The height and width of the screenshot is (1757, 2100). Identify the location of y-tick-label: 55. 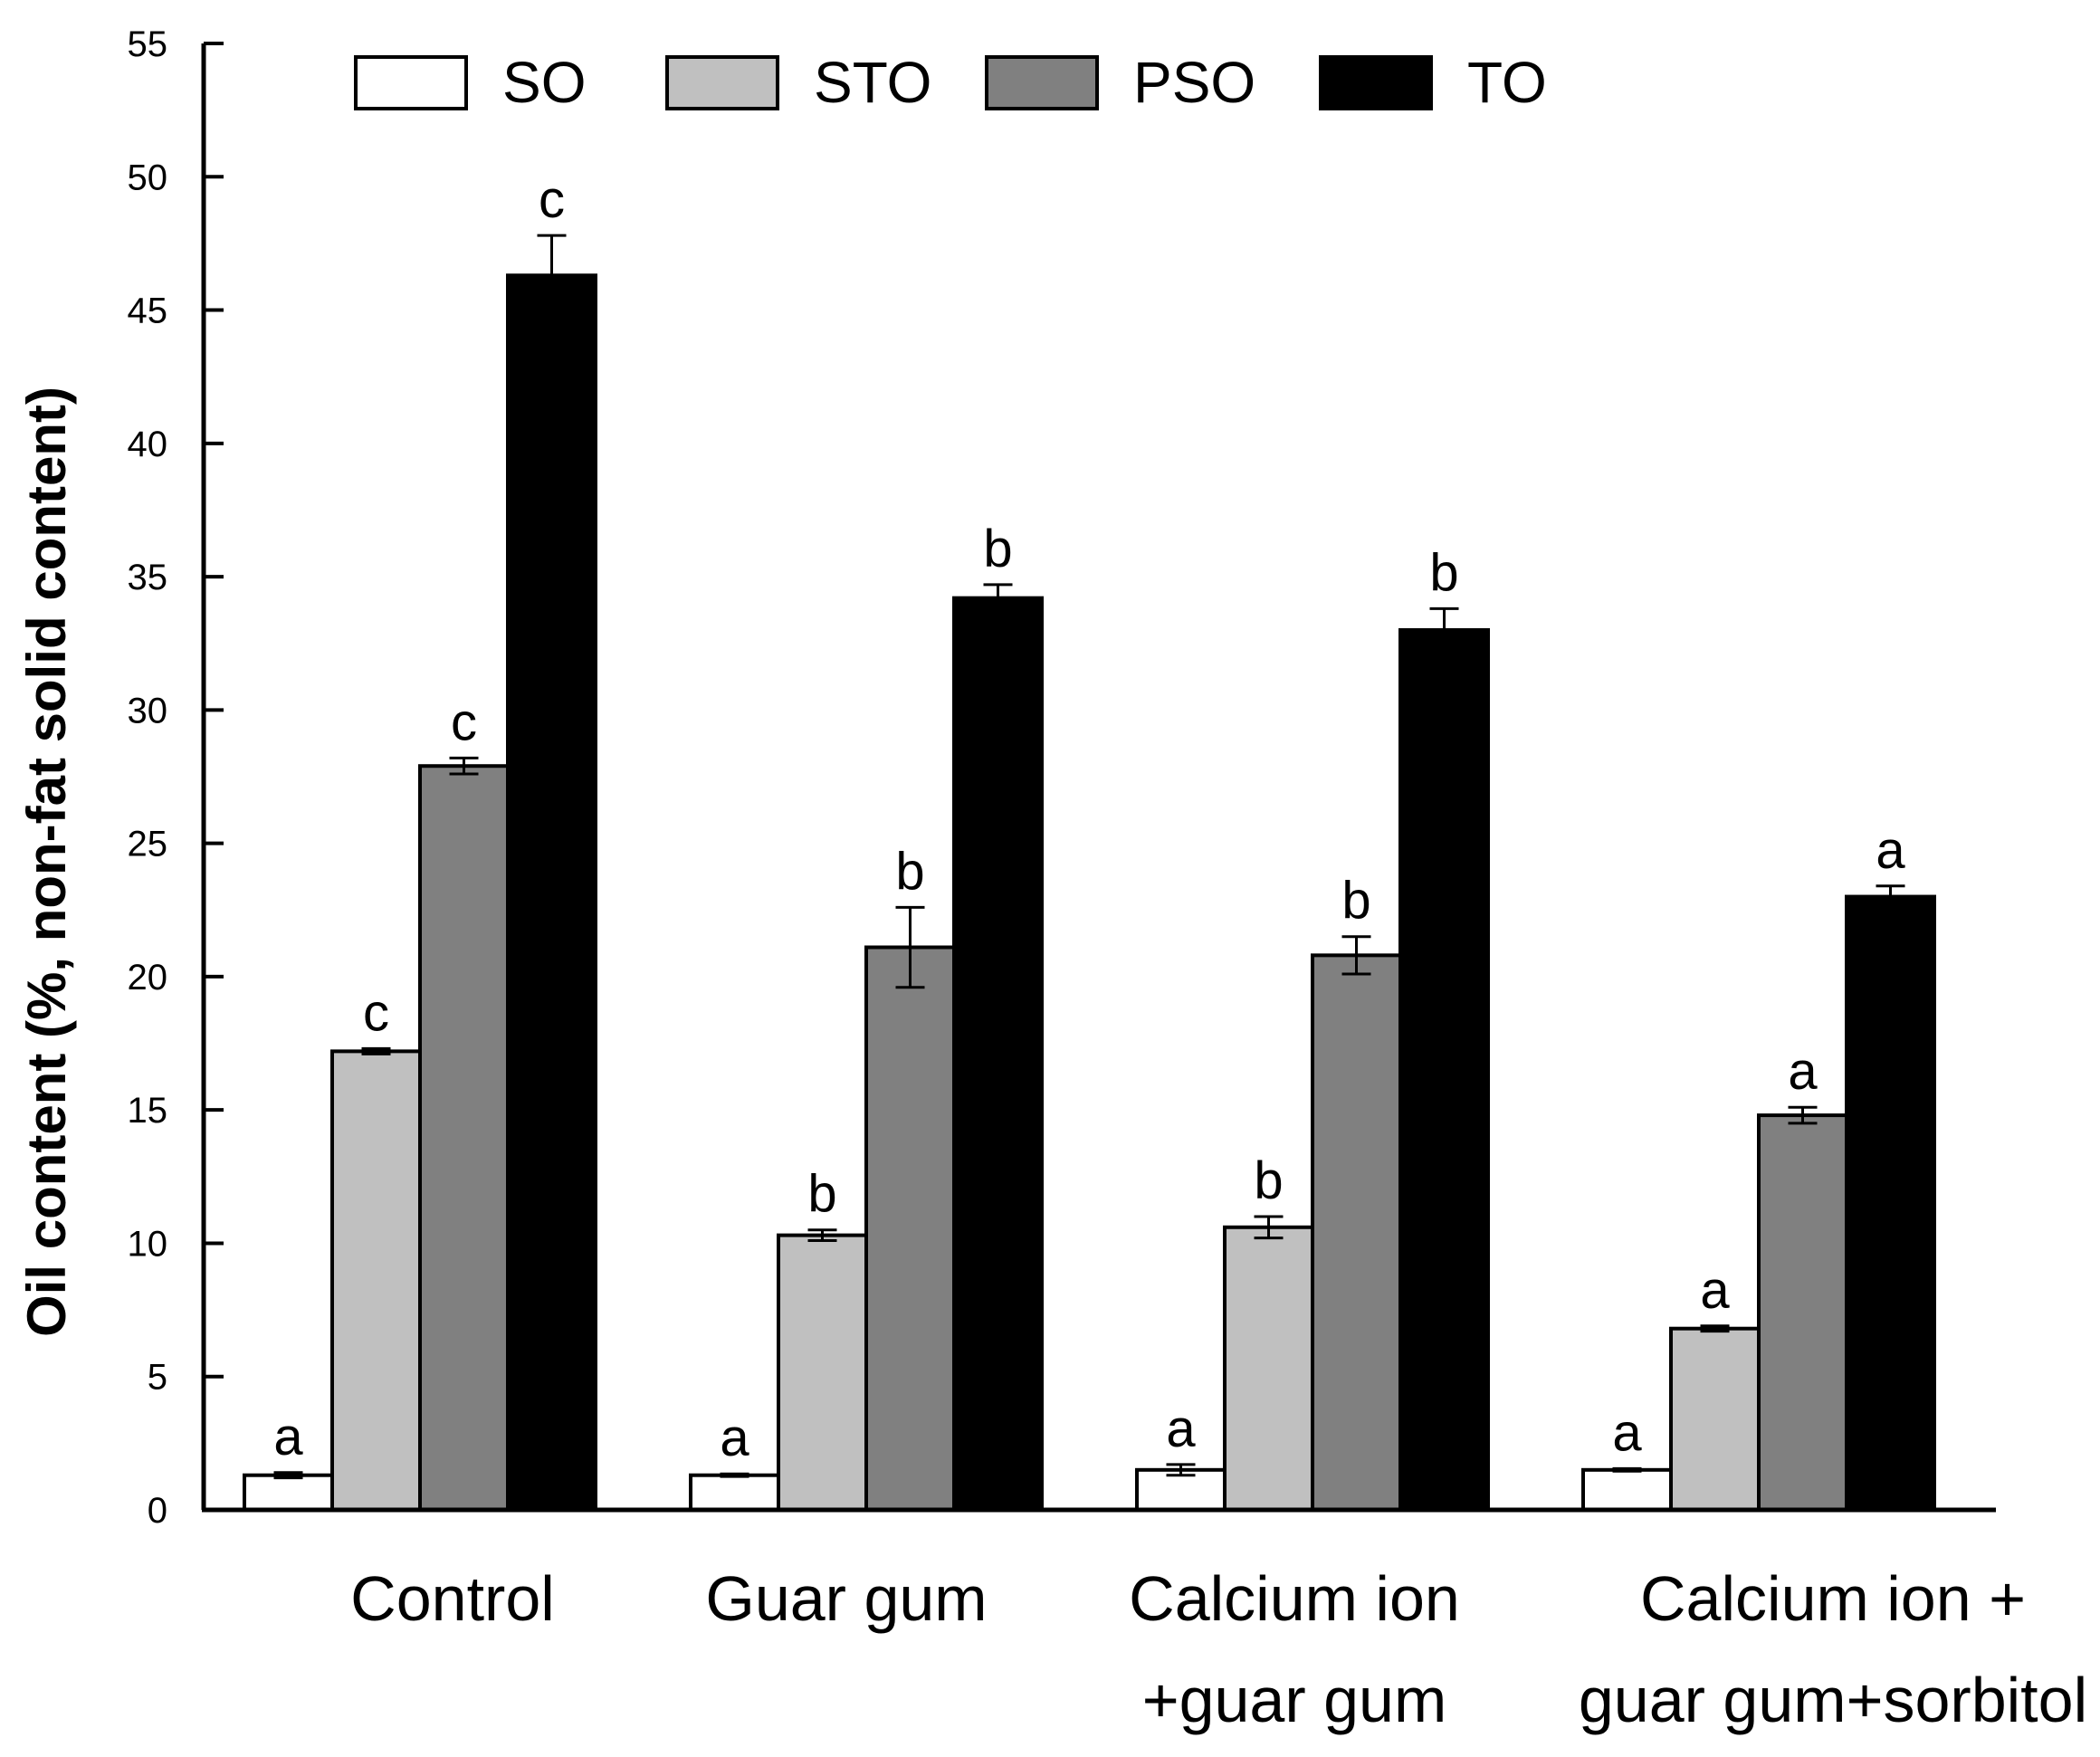
(148, 44).